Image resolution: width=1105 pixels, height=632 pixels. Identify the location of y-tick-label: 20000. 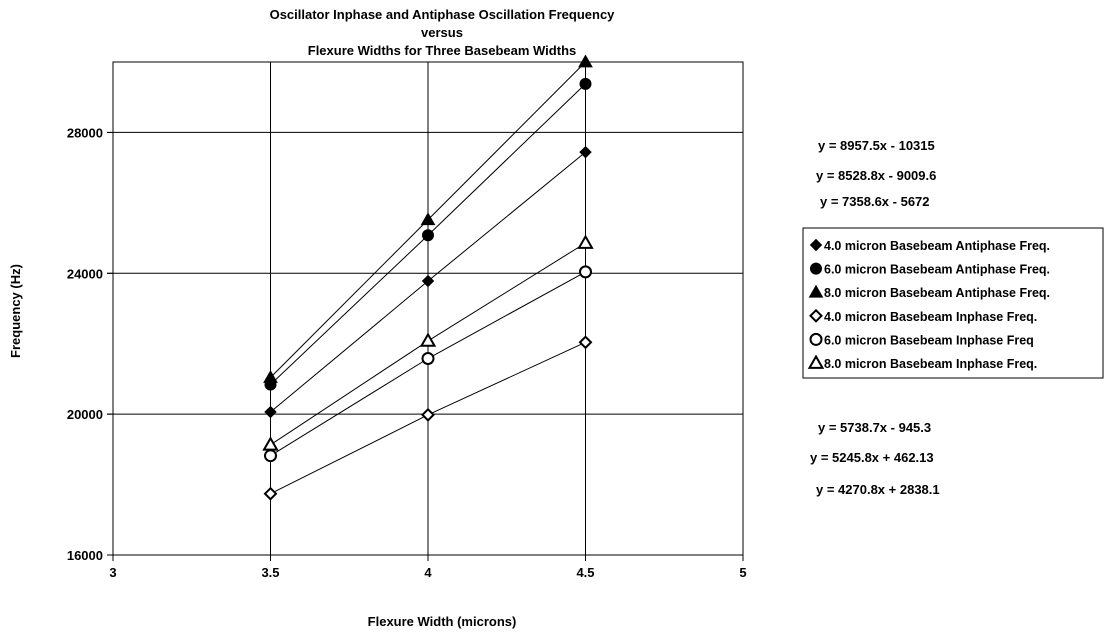
(85, 414).